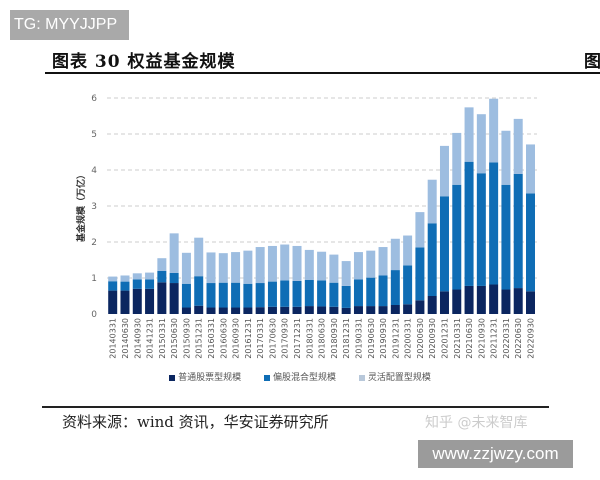 Image resolution: width=600 pixels, height=480 pixels. What do you see at coordinates (358, 338) in the screenshot?
I see `x-tick-label: 20190331` at bounding box center [358, 338].